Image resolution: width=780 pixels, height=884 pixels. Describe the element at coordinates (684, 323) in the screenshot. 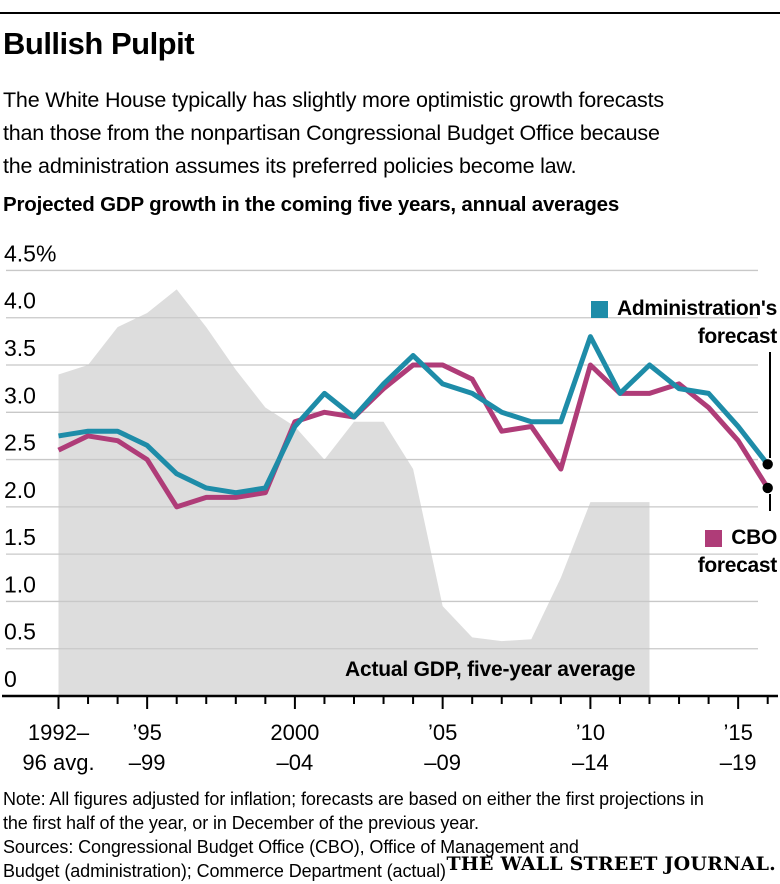

I see `legend-administration: Administration's forecast` at that location.